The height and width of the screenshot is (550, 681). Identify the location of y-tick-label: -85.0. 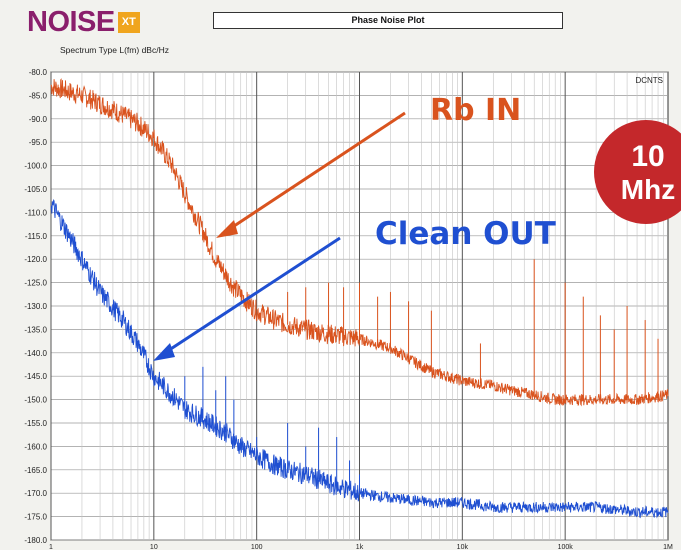
(38, 95).